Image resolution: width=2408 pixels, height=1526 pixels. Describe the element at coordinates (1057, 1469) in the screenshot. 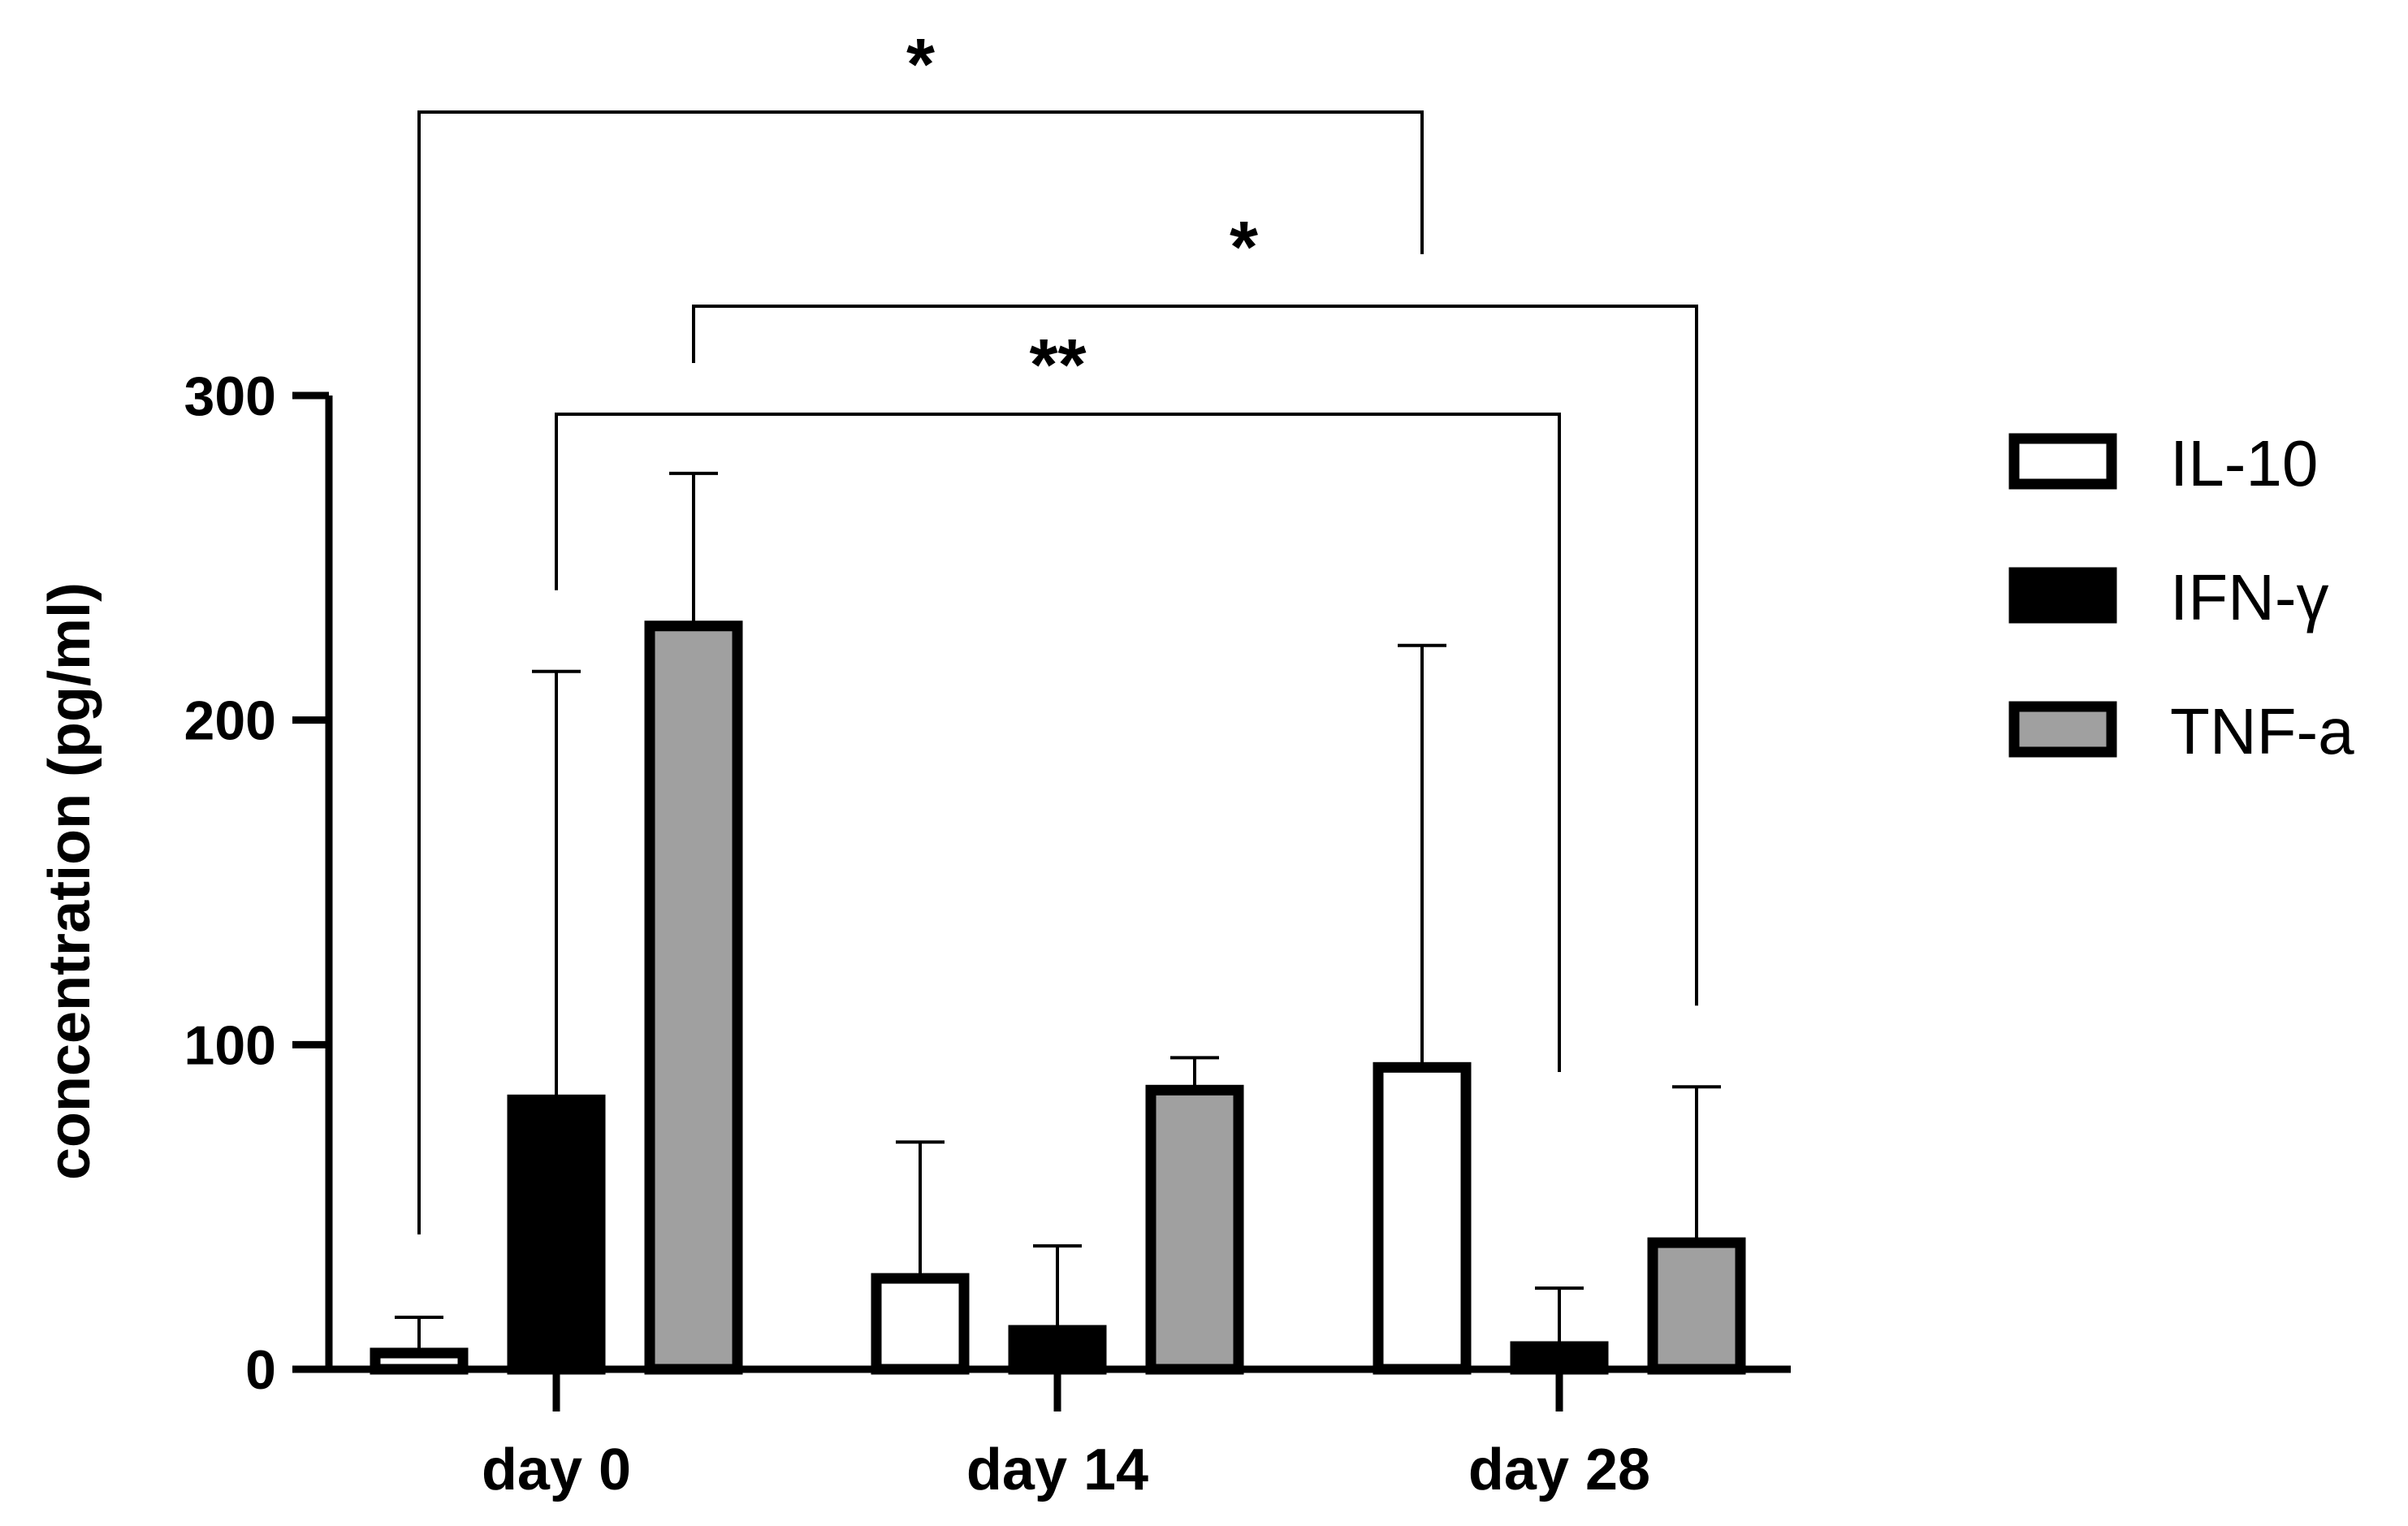

I see `x-tick-label: day 14` at that location.